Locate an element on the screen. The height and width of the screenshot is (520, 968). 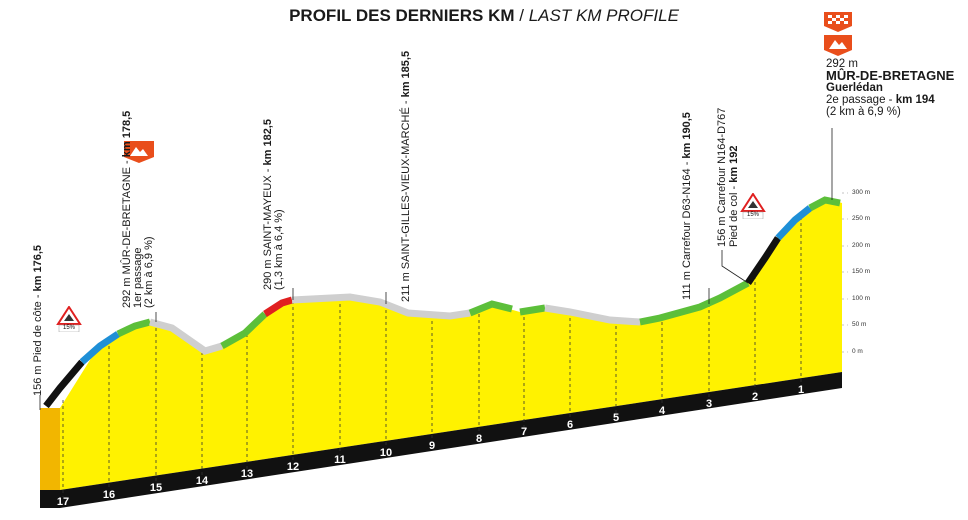
km-marker: 13 is located at coordinates (247, 474).